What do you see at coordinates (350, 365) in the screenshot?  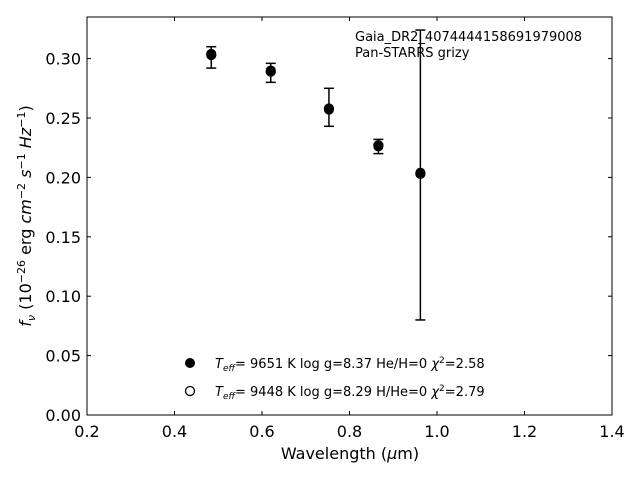 I see `legend-entry-1: Teff= 9651 K log g=8.37 He/H=0 χ2=2.58` at bounding box center [350, 365].